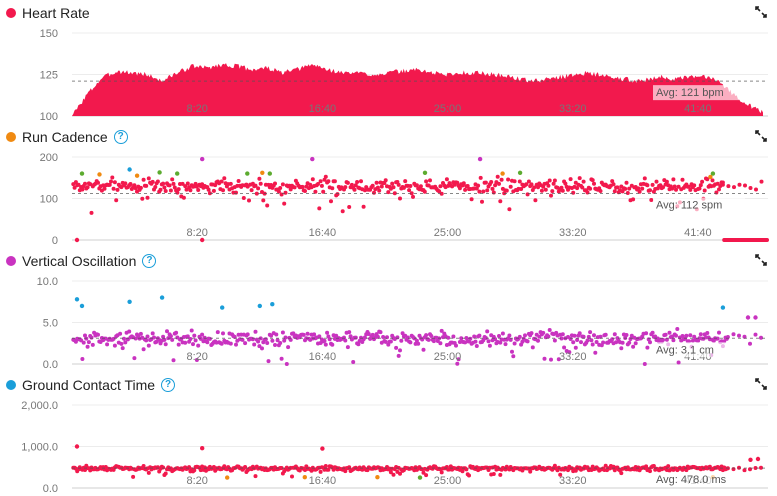 This screenshot has width=777, height=496. What do you see at coordinates (573, 233) in the screenshot?
I see `x-tick-label: 33:20` at bounding box center [573, 233].